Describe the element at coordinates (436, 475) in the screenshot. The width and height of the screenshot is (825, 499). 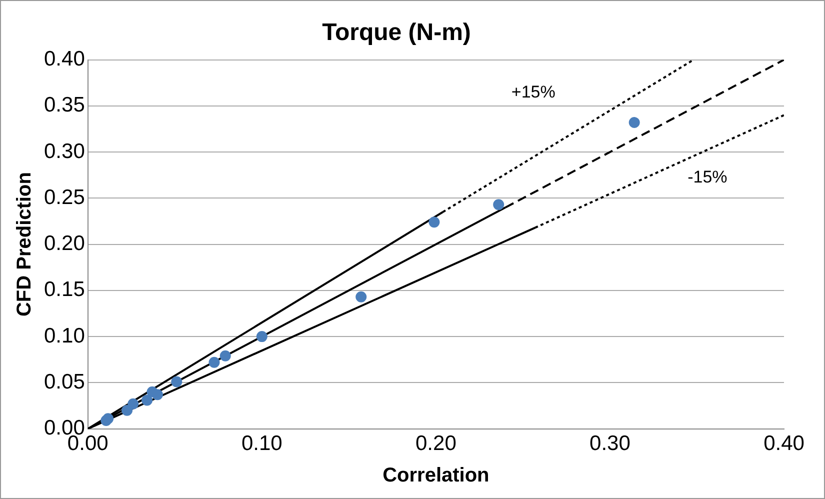
I see `x-axis-title: Correlation` at that location.